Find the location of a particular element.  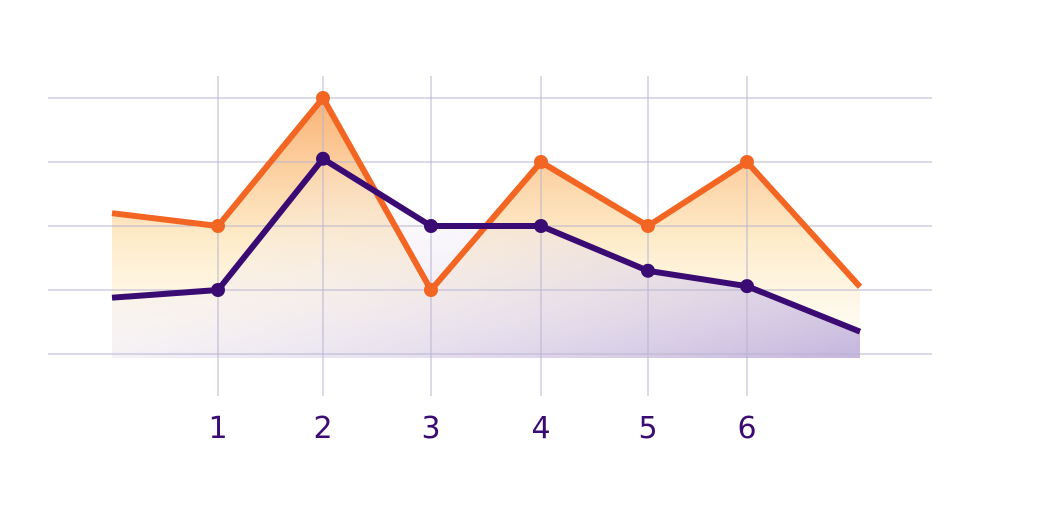

x-tick-label-3: 3 is located at coordinates (430, 428).